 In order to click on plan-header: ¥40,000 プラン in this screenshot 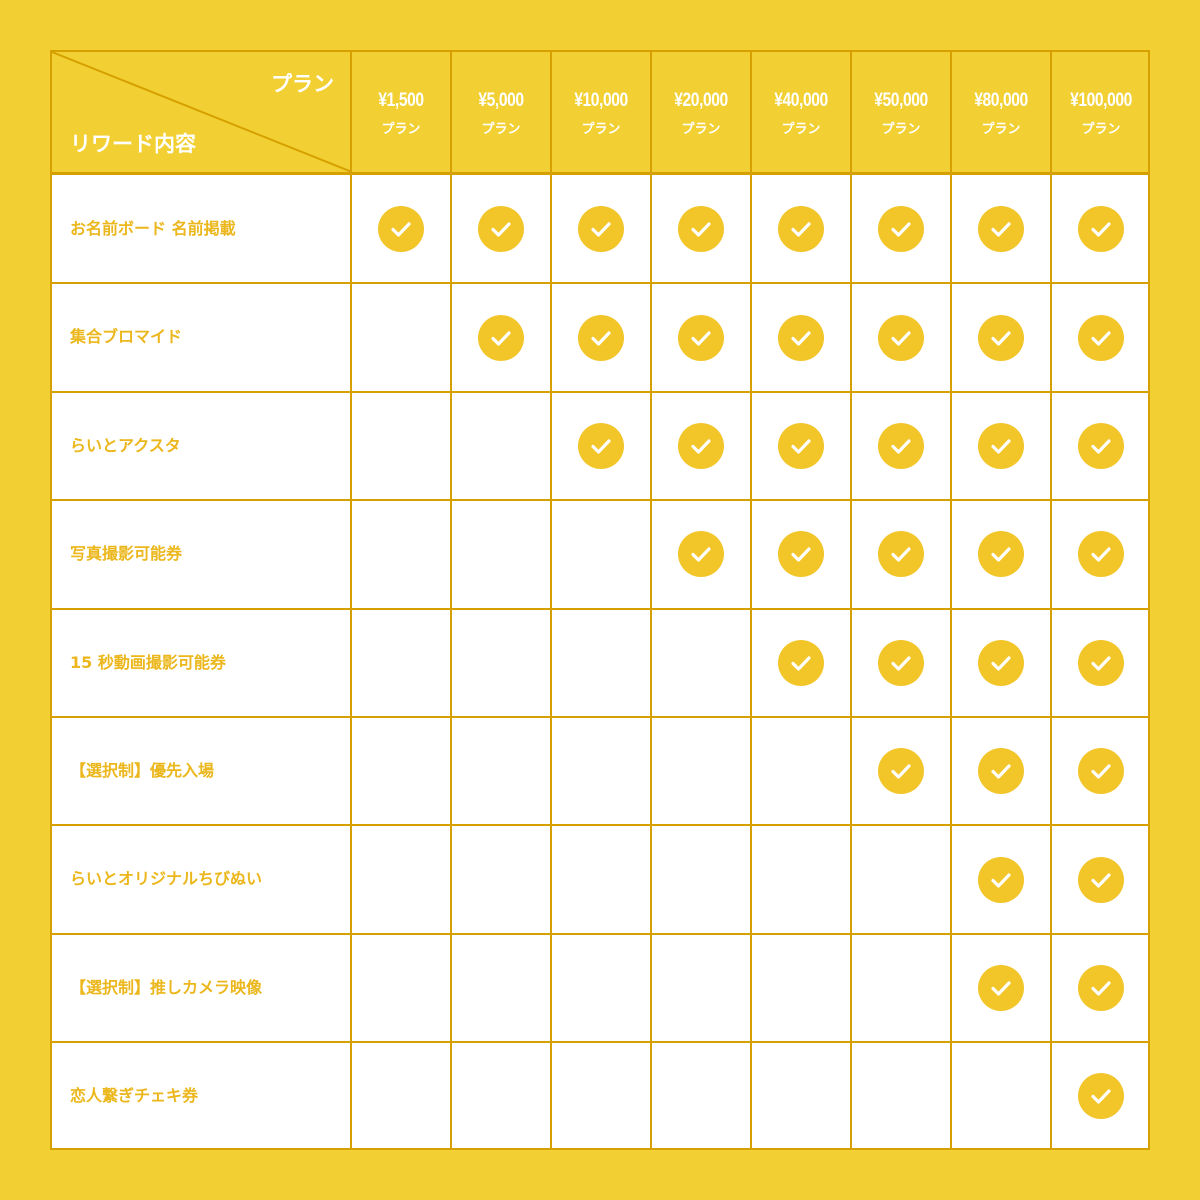, I will do `click(801, 112)`.